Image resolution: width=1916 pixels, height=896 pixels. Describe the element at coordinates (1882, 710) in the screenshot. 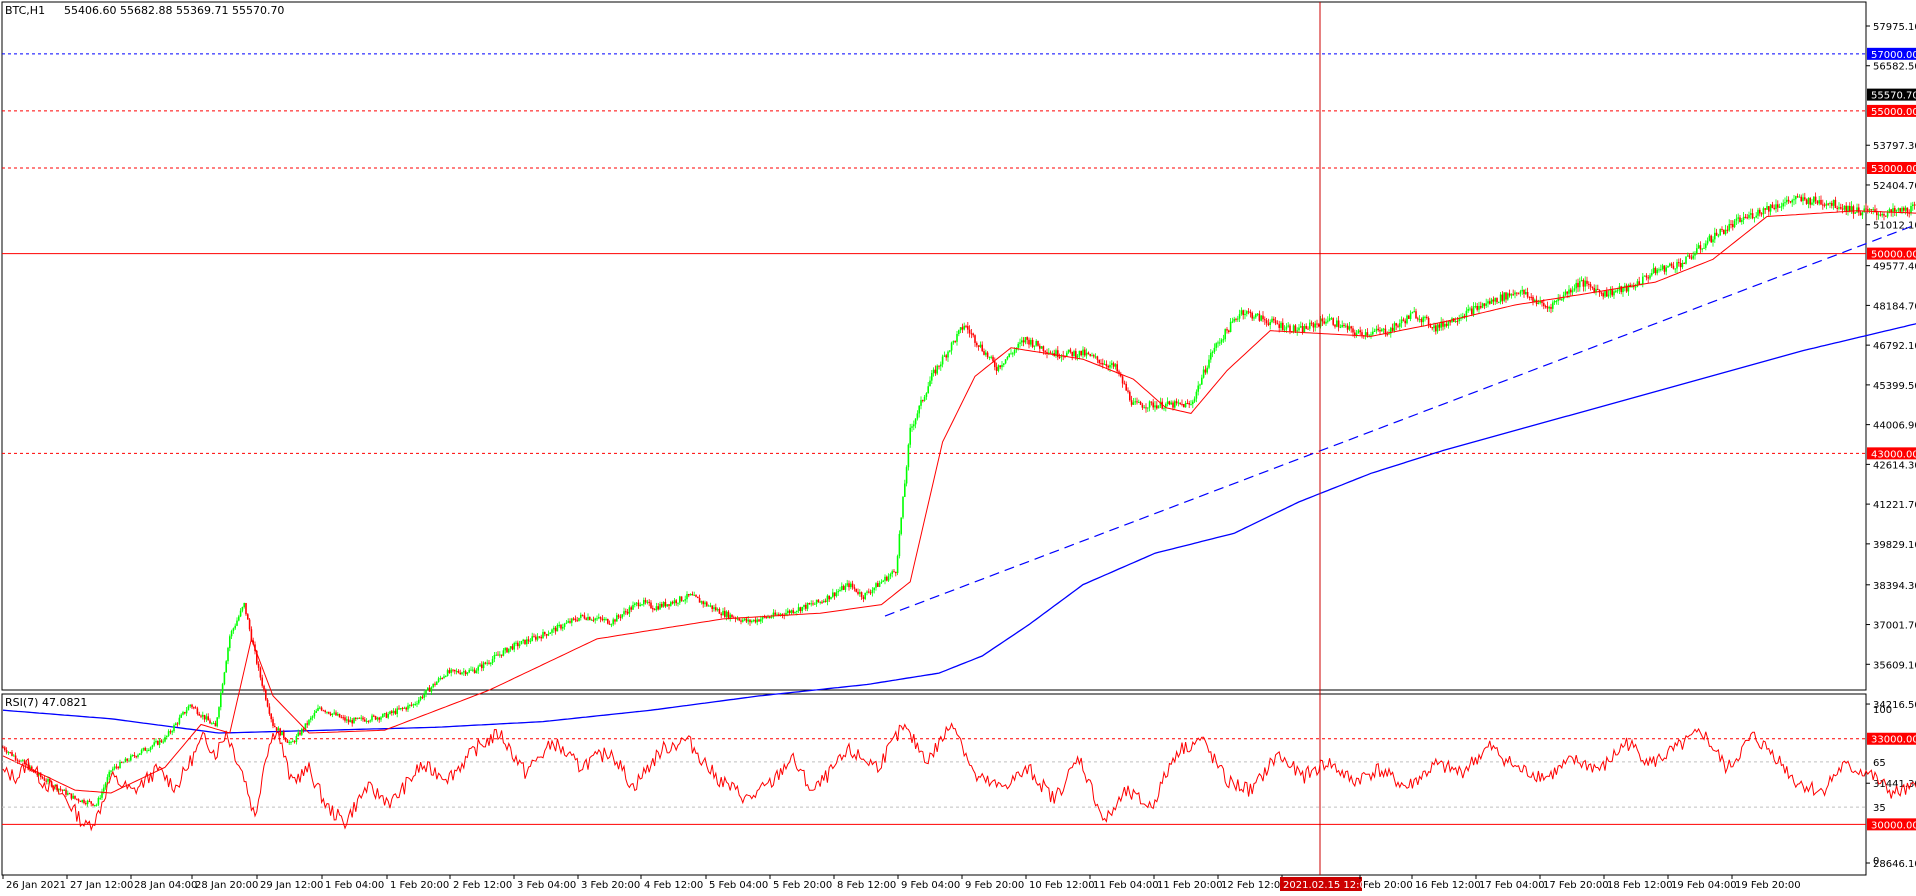

I see `rsi-tick-0: 100` at that location.